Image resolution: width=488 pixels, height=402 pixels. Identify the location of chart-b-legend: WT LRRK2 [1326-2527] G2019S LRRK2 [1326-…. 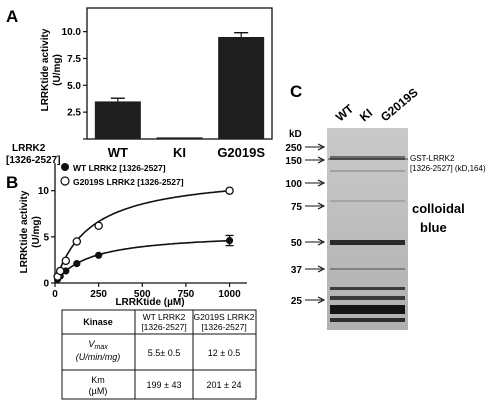
(122, 175).